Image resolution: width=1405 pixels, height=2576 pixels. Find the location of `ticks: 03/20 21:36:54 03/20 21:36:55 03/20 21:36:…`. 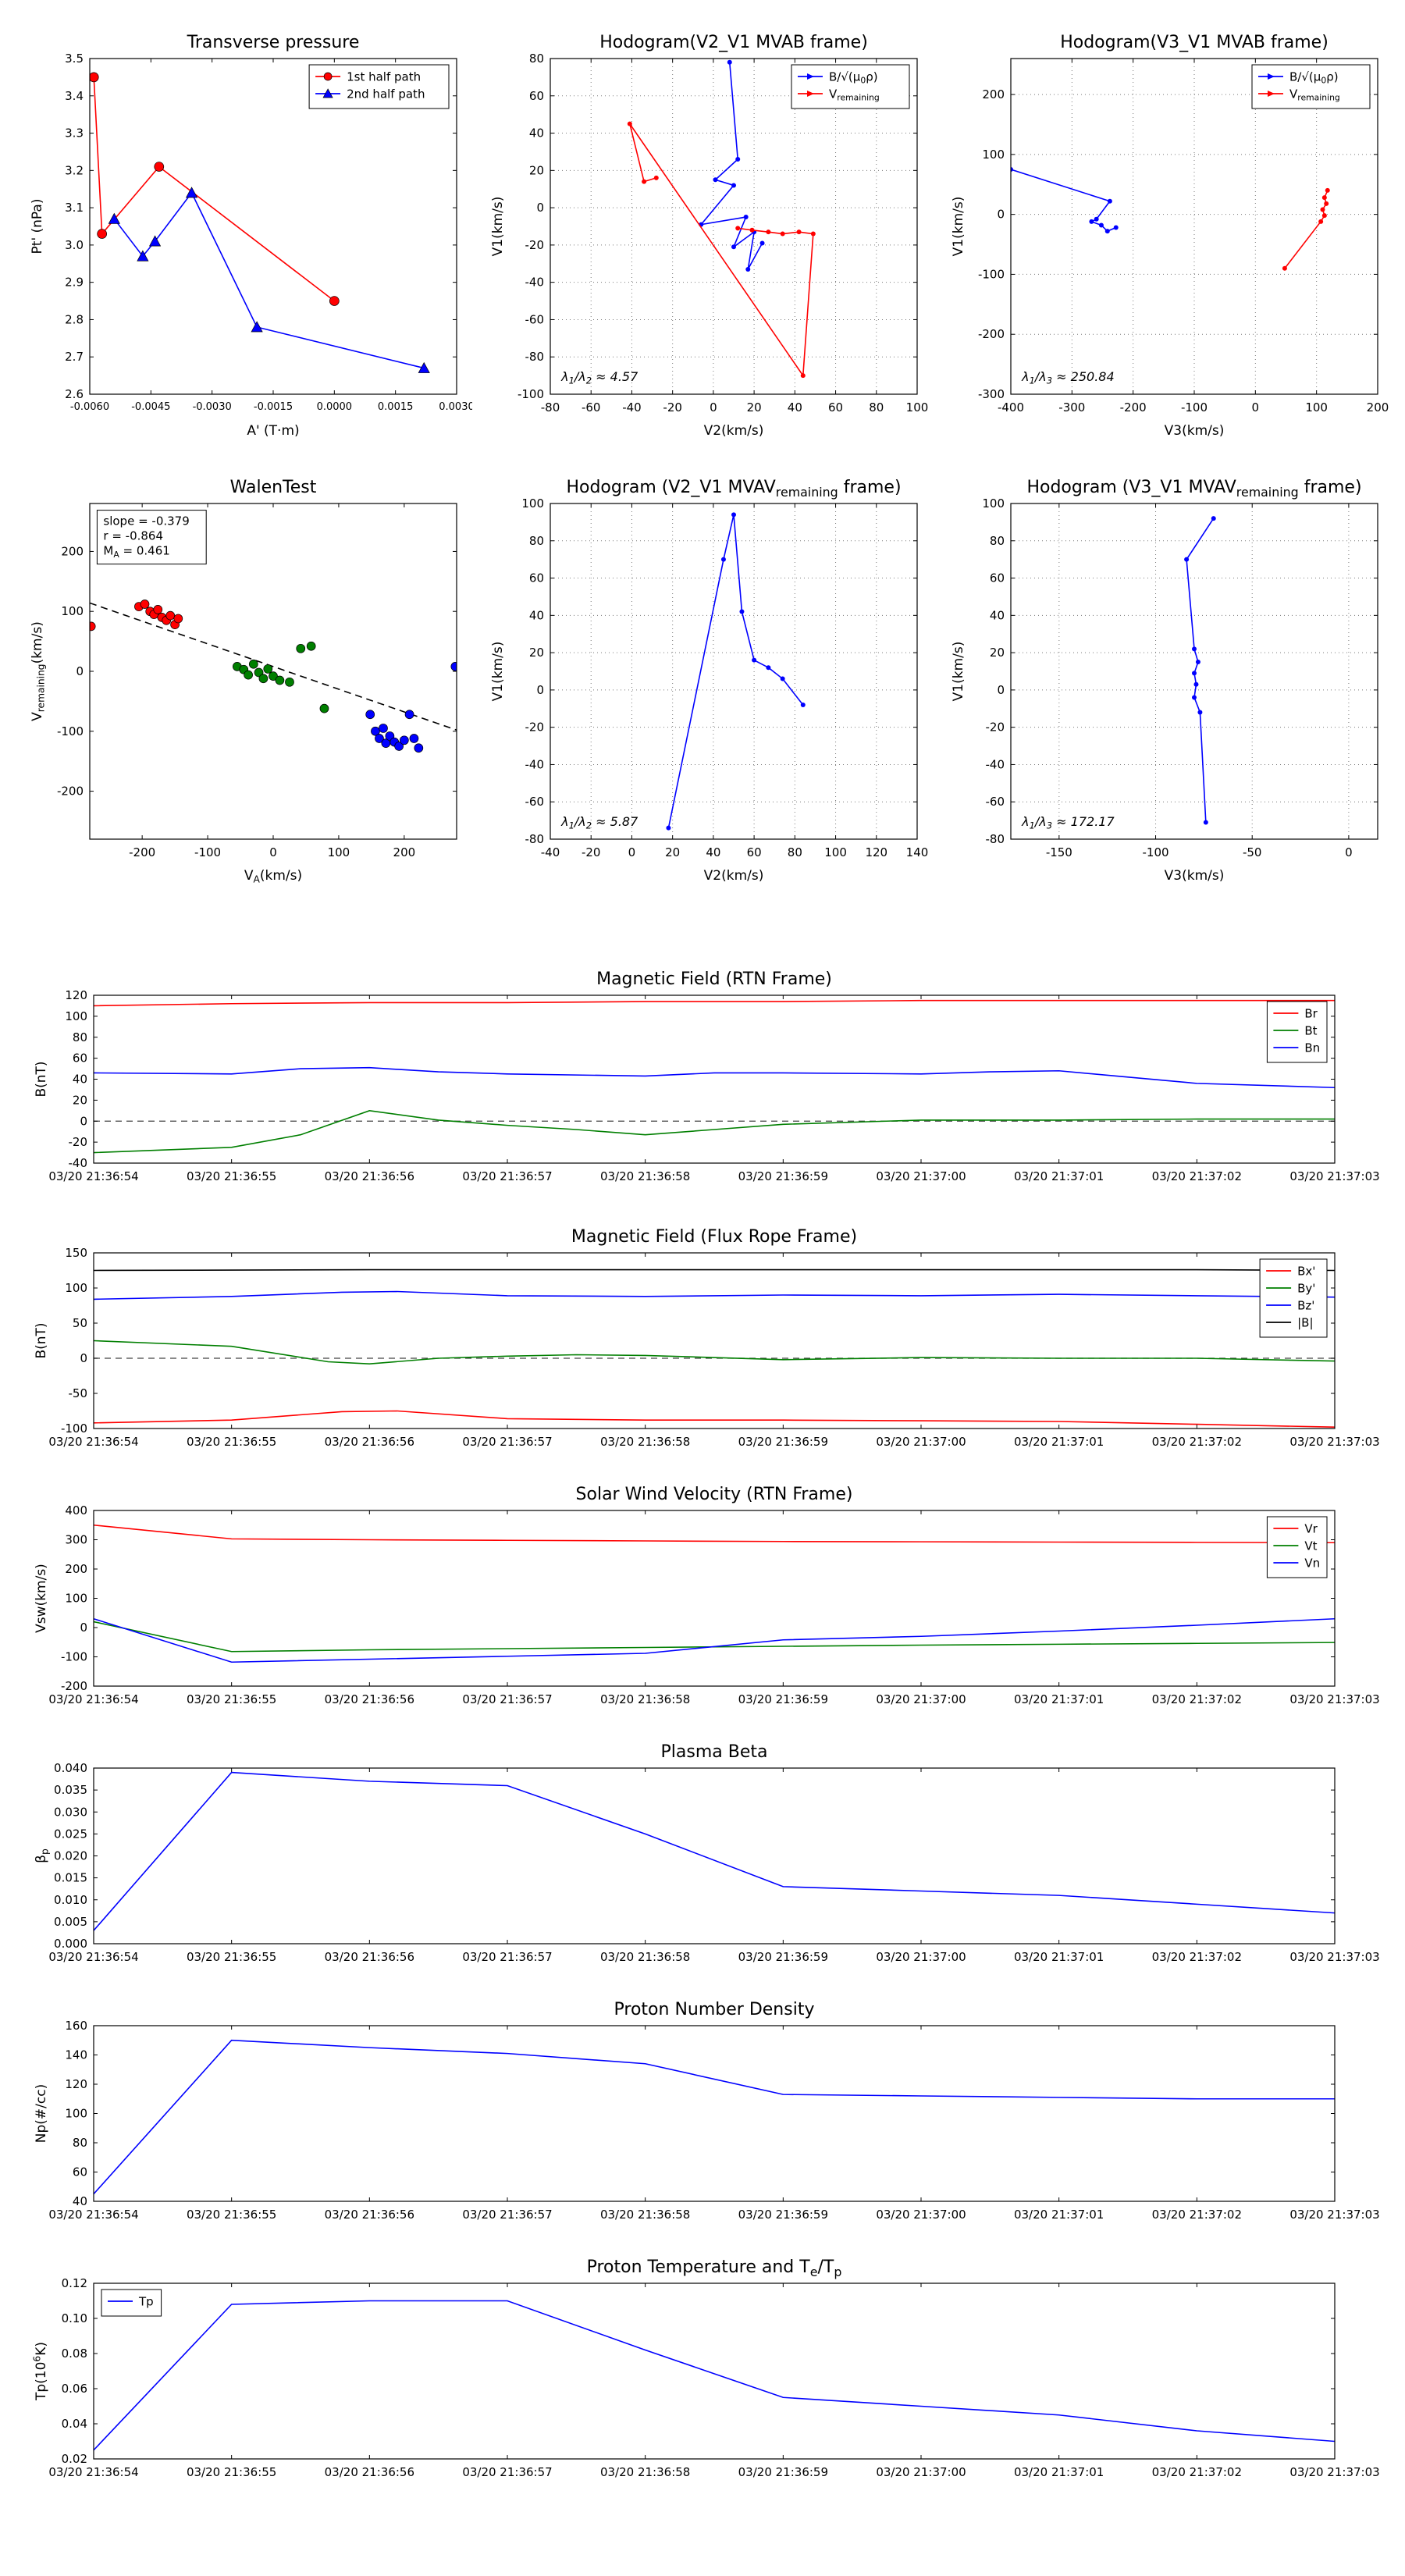

ticks: 03/20 21:36:54 03/20 21:36:55 03/20 21:36:… is located at coordinates (714, 2377).